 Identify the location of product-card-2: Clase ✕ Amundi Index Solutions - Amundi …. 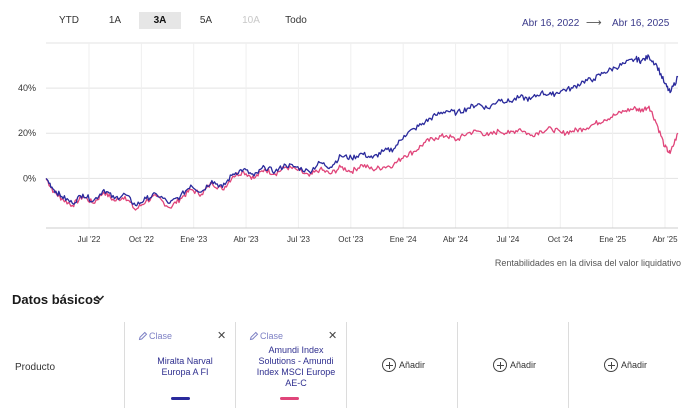
(296, 363).